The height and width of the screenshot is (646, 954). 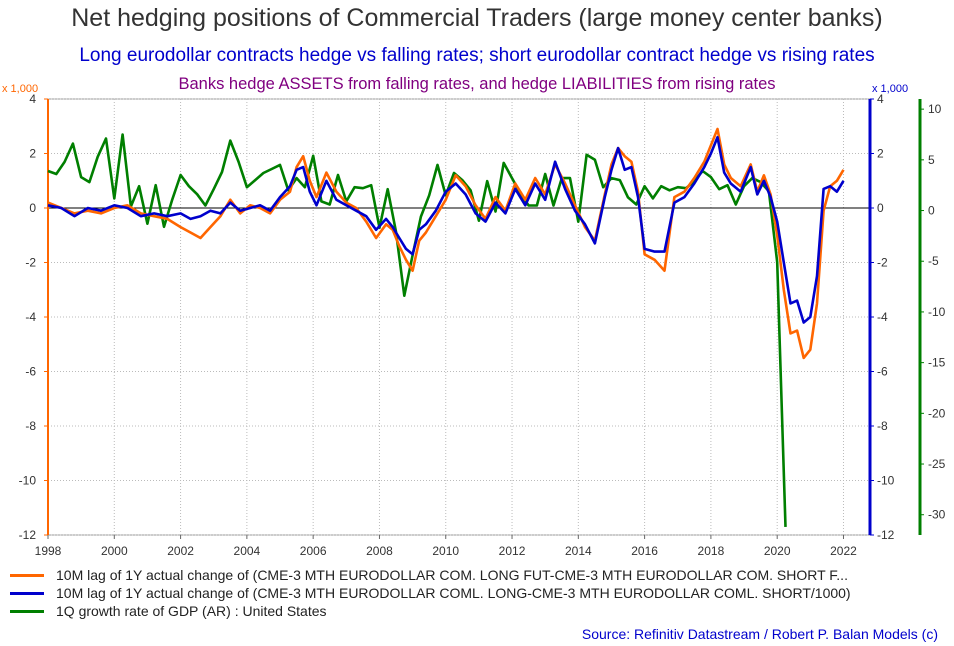 What do you see at coordinates (114, 551) in the screenshot?
I see `x-axis-label: 2000` at bounding box center [114, 551].